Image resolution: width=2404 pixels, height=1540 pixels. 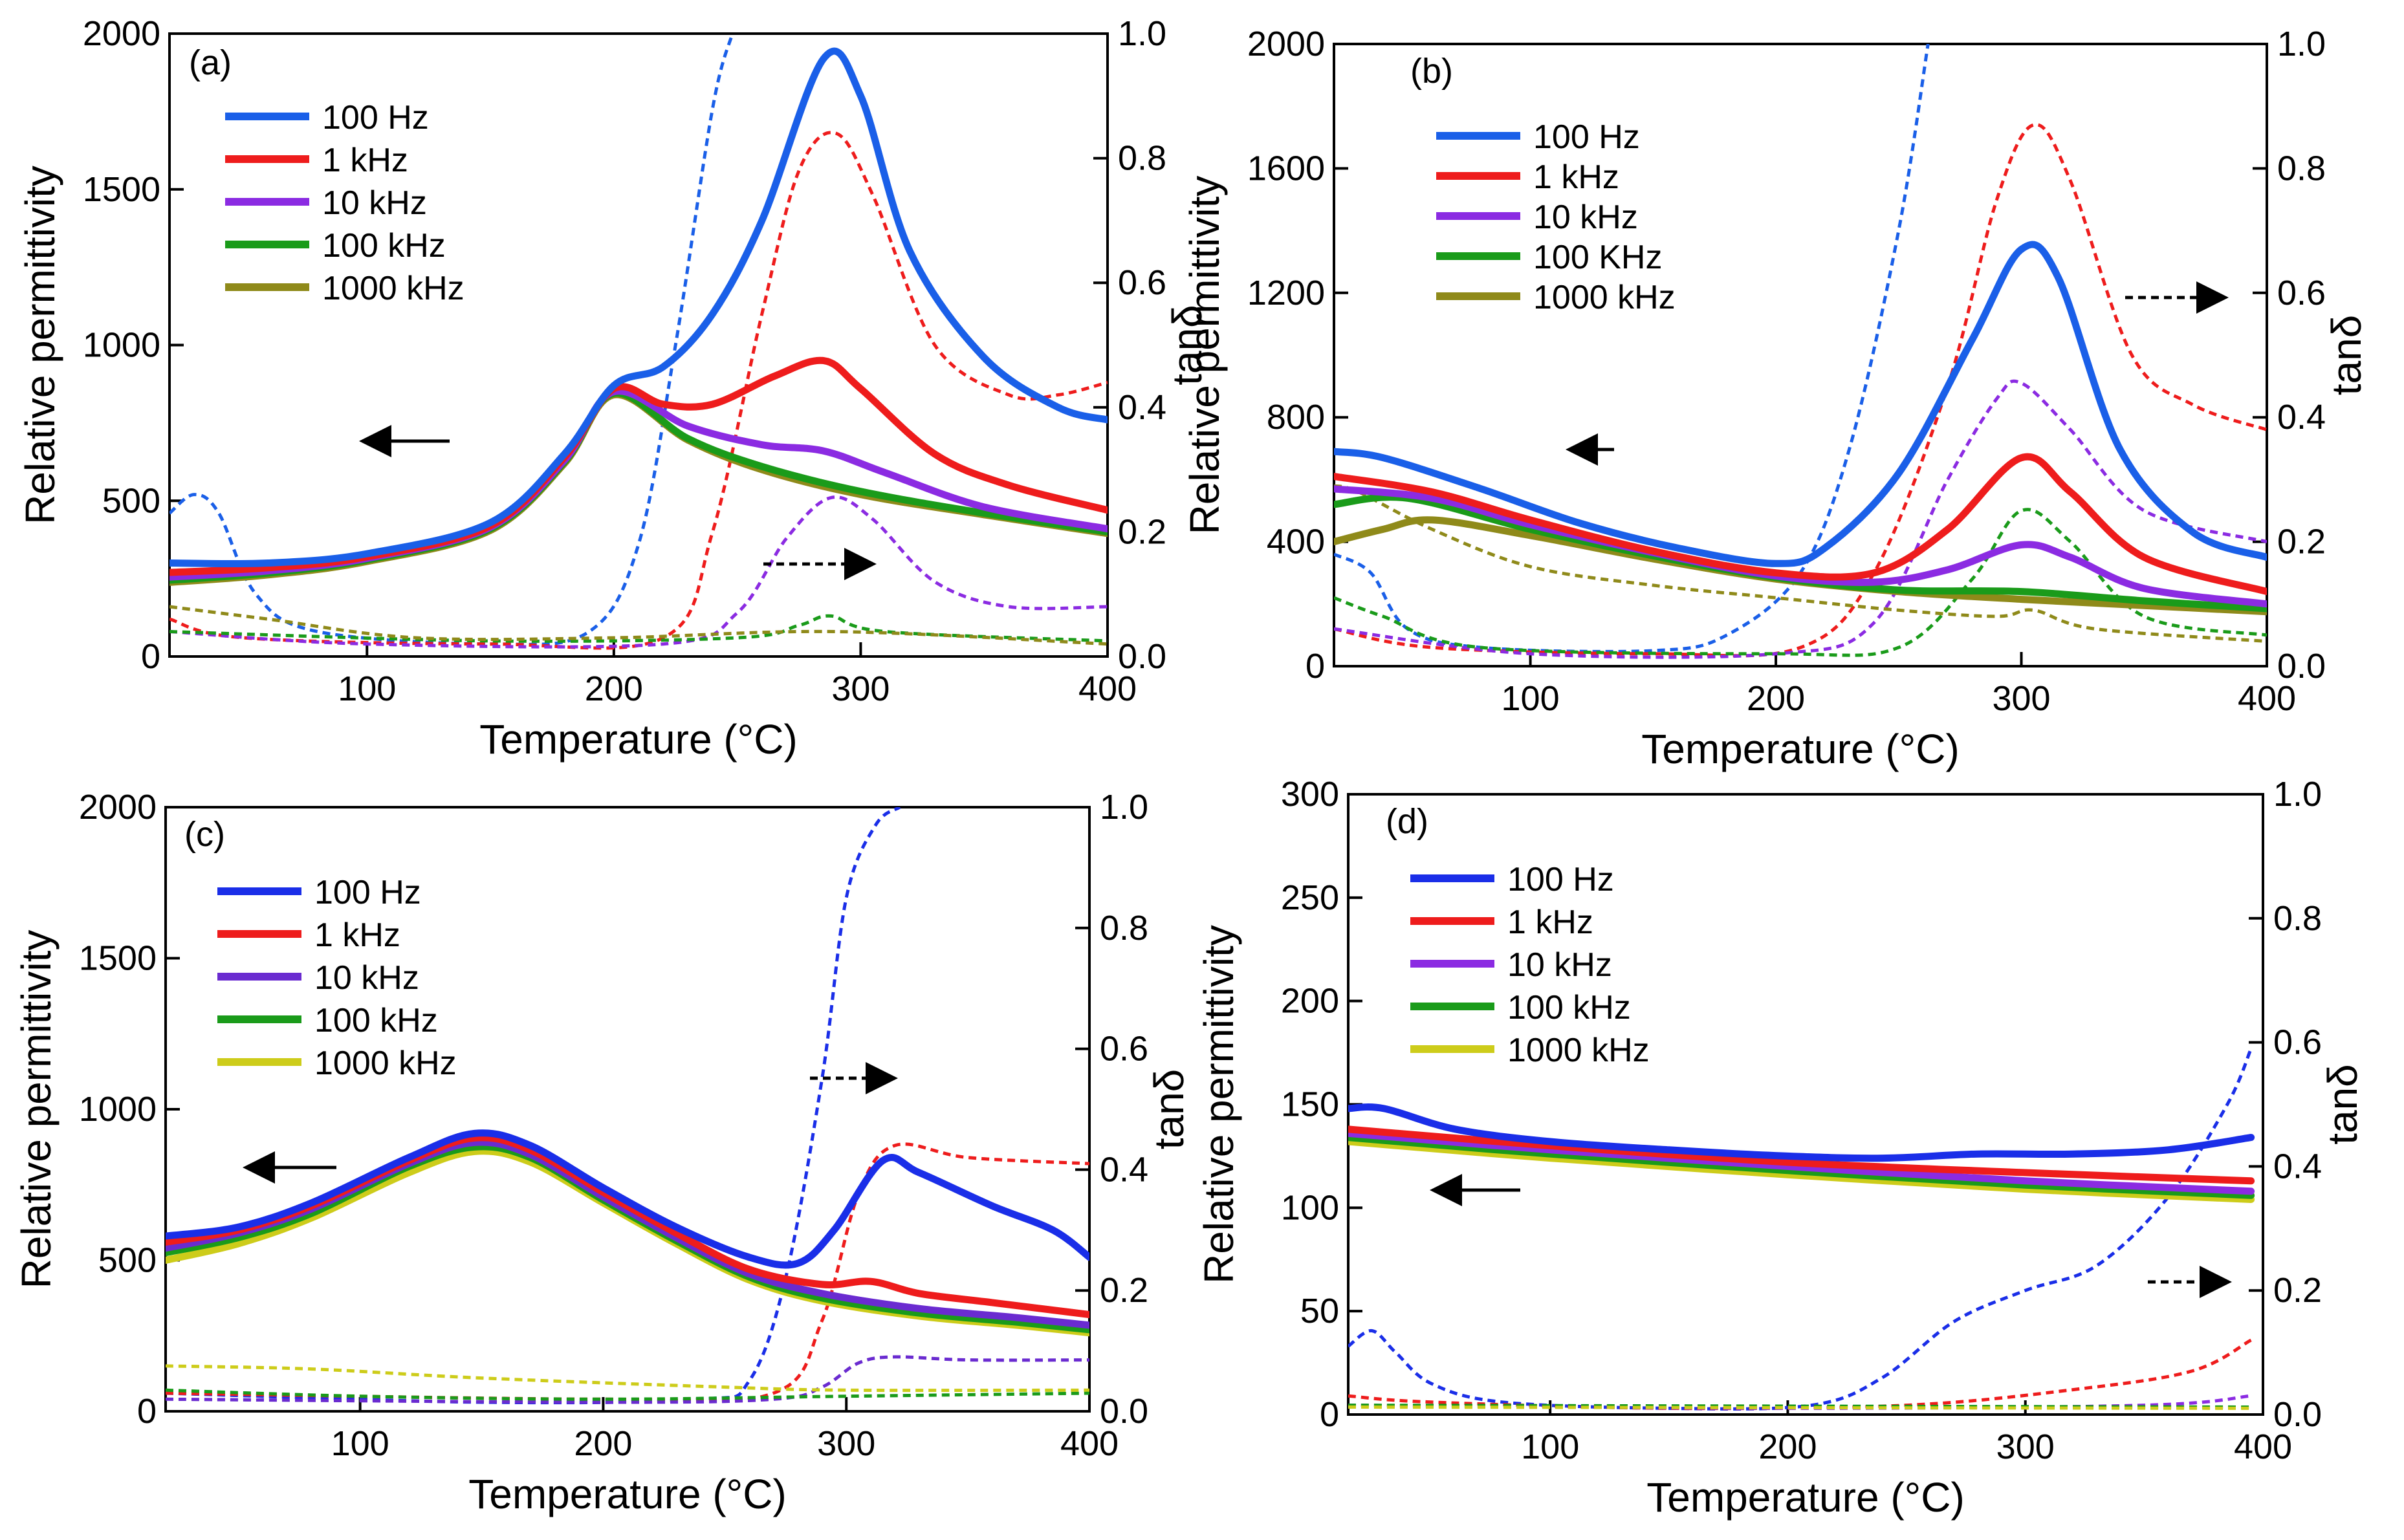 What do you see at coordinates (1296, 417) in the screenshot?
I see `y-tick-label: 800` at bounding box center [1296, 417].